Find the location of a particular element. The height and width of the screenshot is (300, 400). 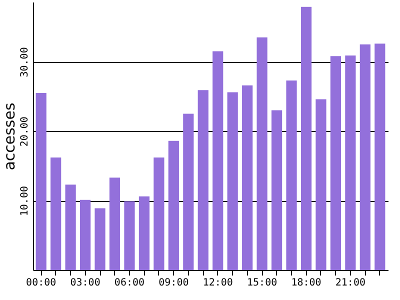

y-tick-label: 20.00 is located at coordinates (25, 131).